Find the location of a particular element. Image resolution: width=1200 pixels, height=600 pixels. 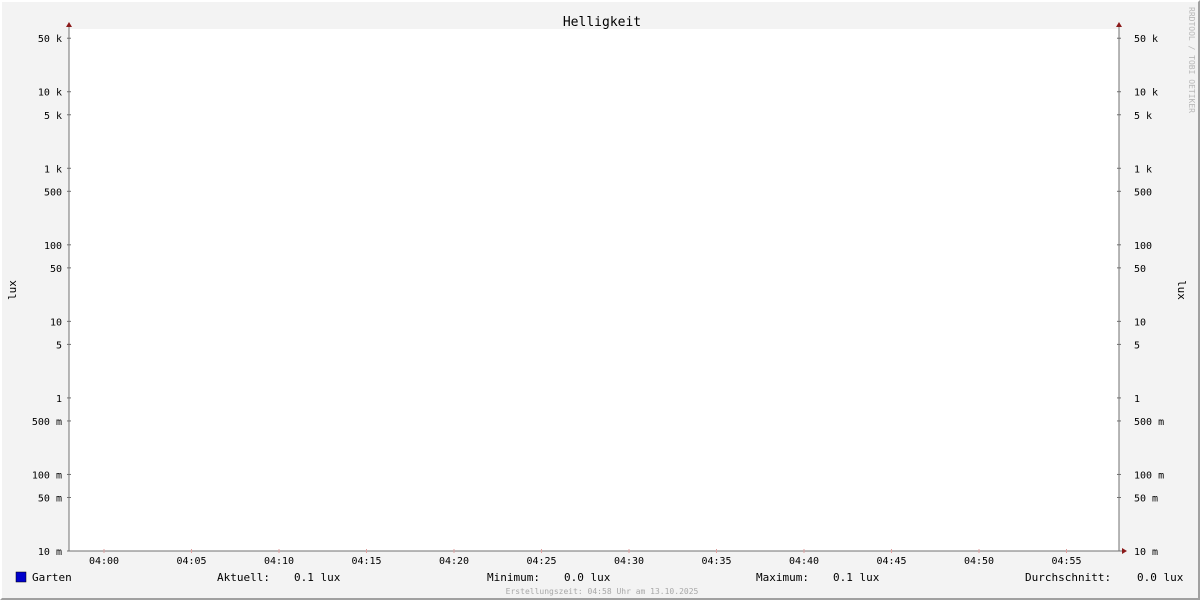

x-tick-label: 04:25 is located at coordinates (541, 561).